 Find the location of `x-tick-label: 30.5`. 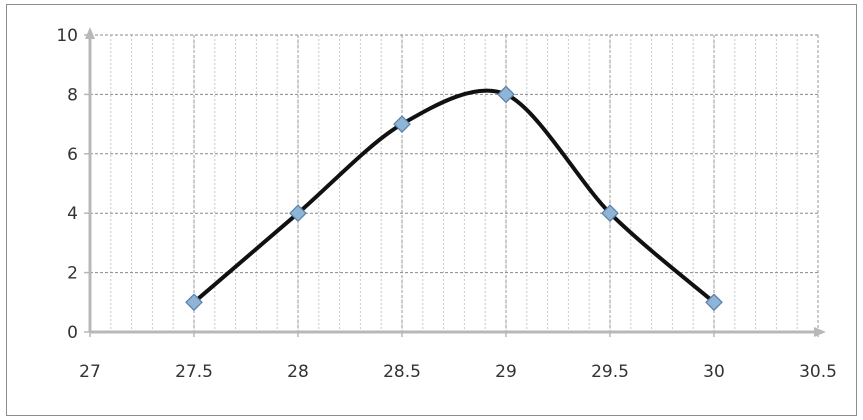

x-tick-label: 30.5 is located at coordinates (818, 372).